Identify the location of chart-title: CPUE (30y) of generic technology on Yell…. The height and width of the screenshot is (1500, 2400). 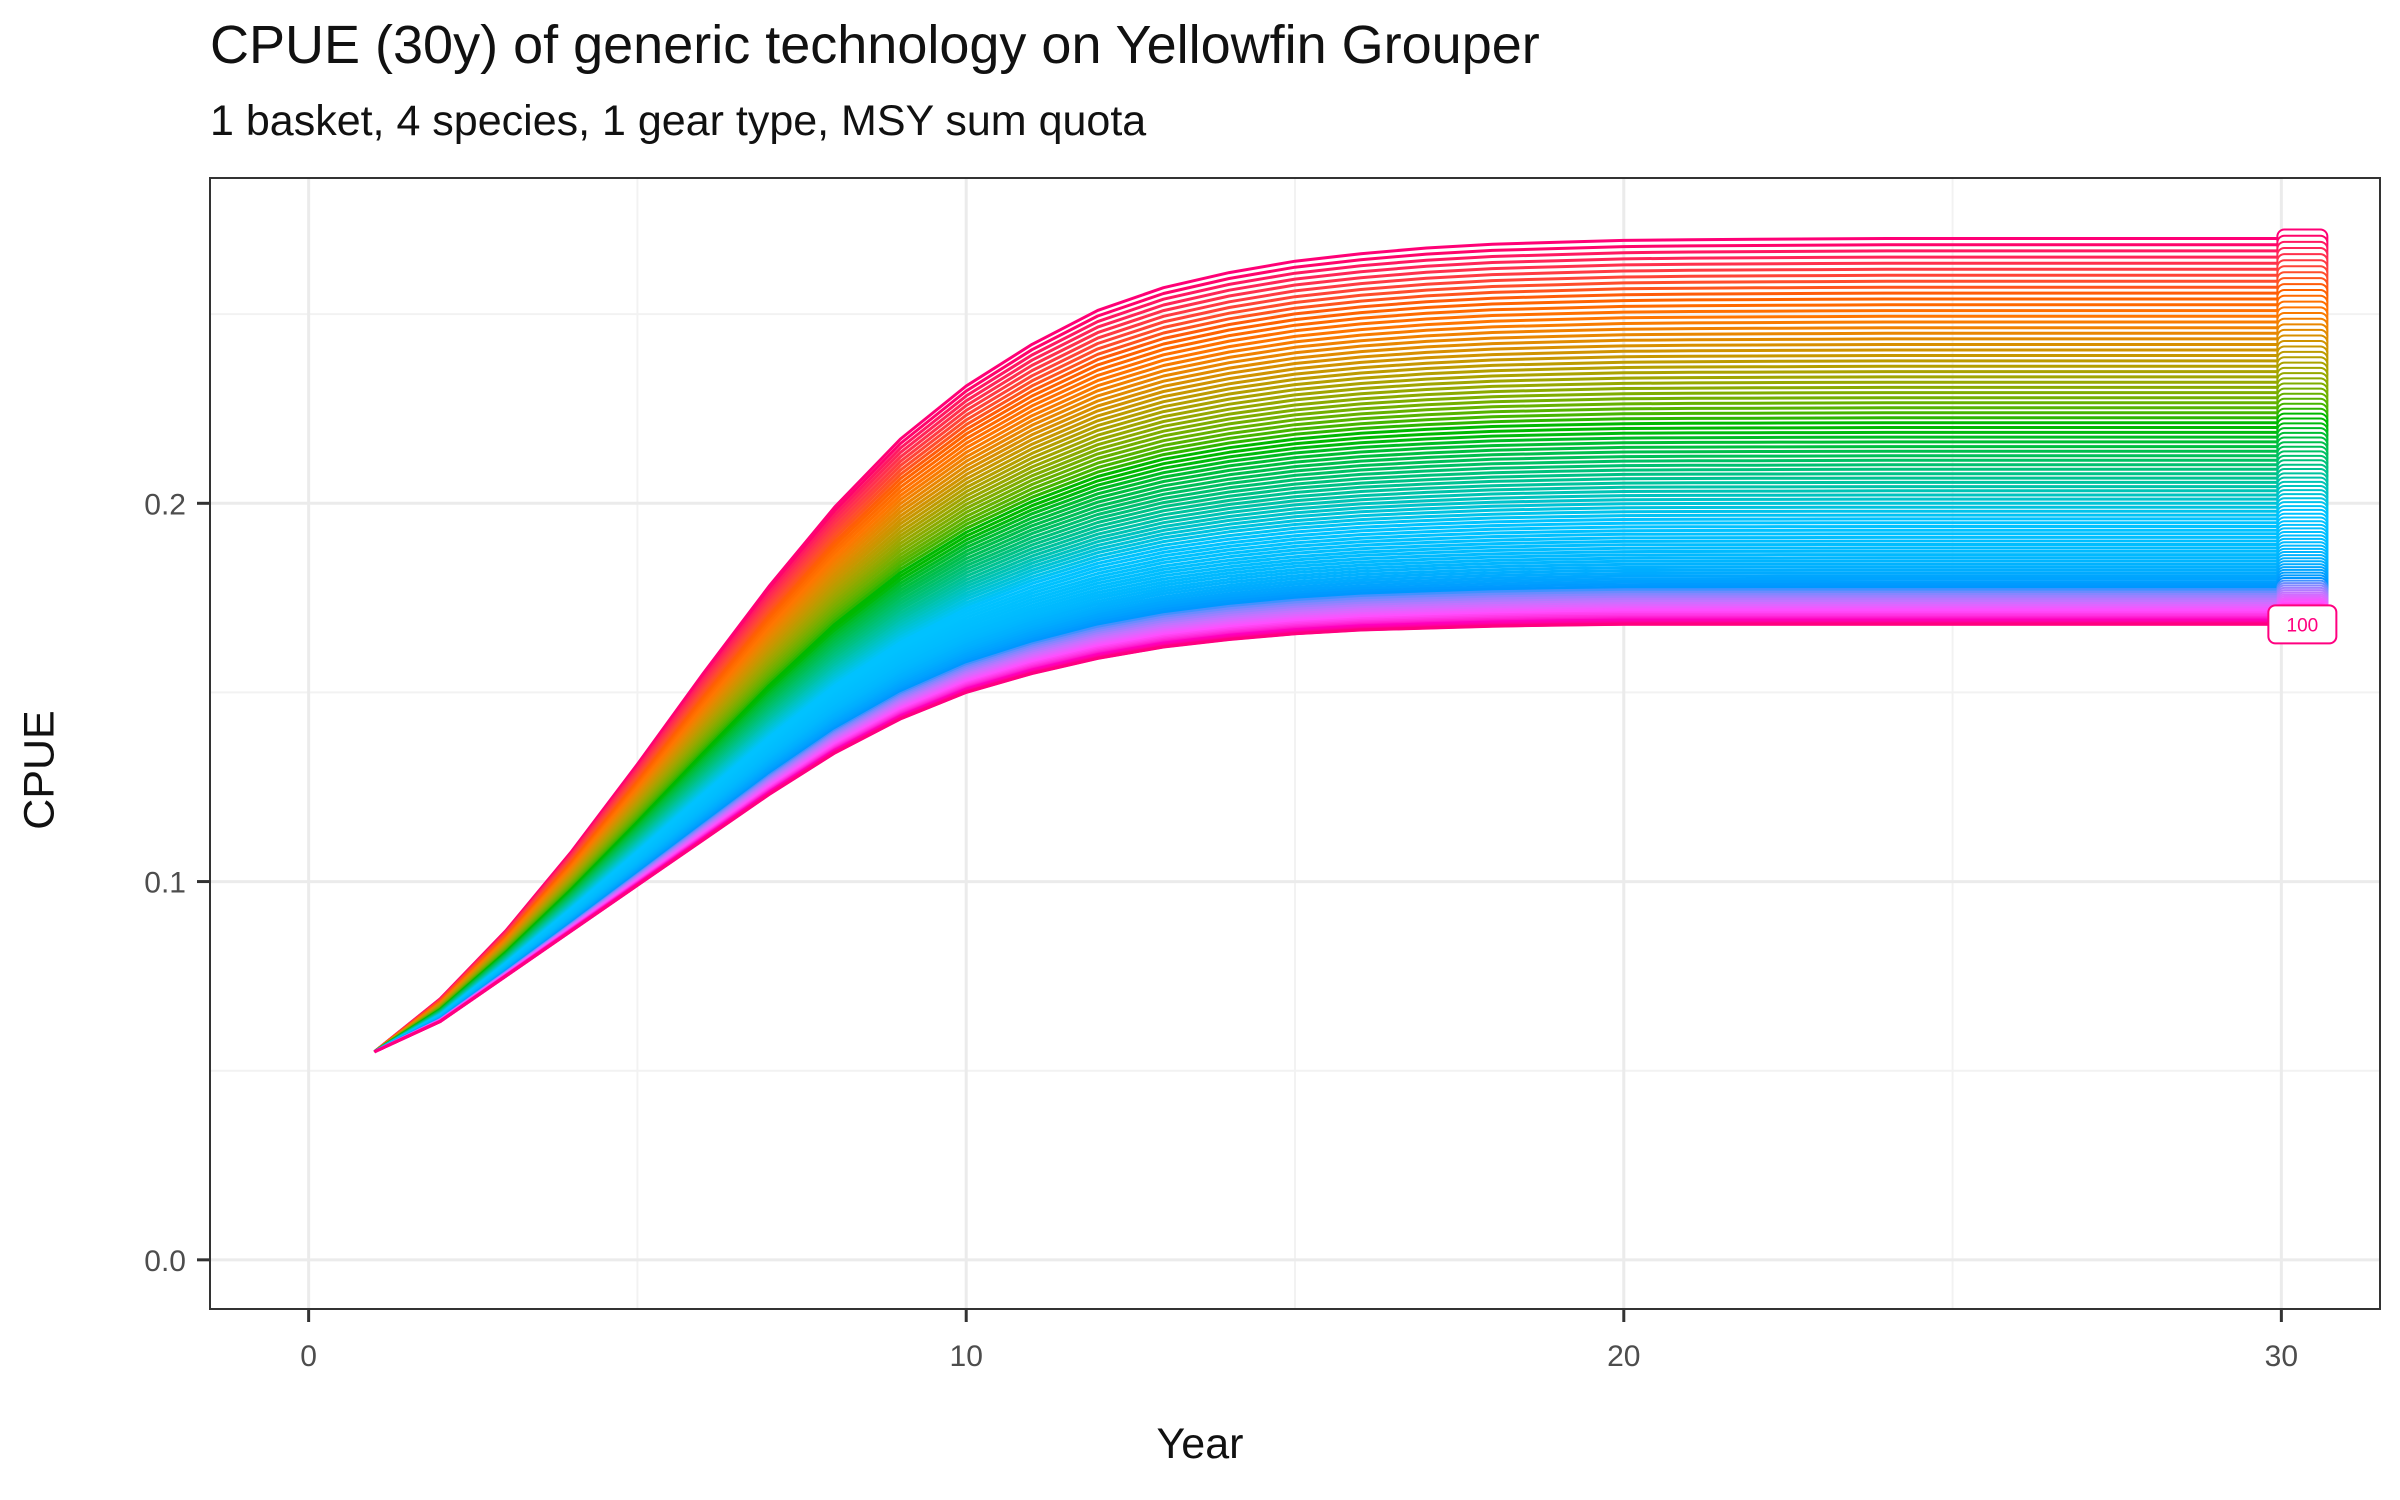
(875, 45).